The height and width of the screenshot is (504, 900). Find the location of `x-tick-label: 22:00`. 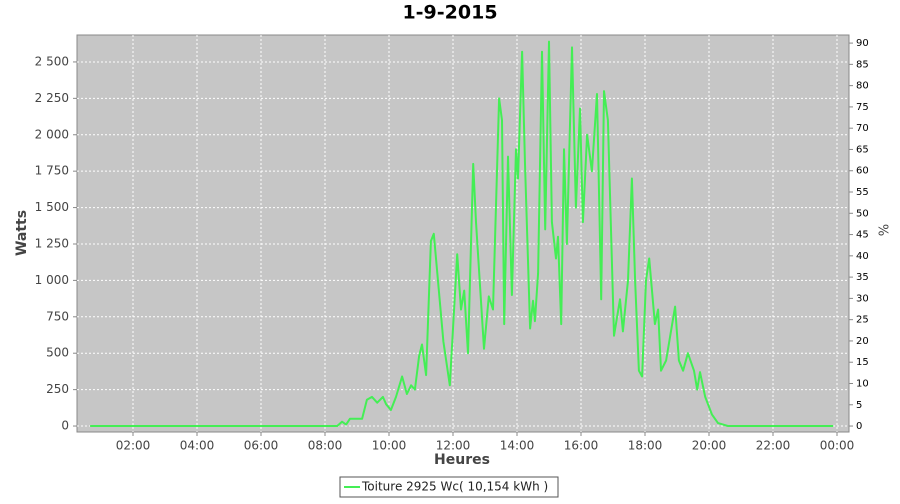

x-tick-label: 22:00 is located at coordinates (773, 446).